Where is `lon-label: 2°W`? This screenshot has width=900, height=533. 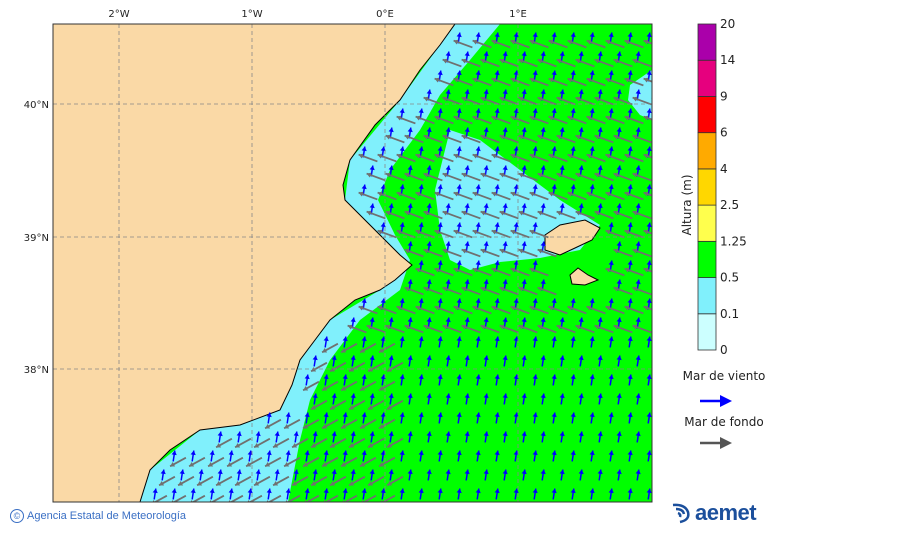
lon-label: 2°W is located at coordinates (118, 14).